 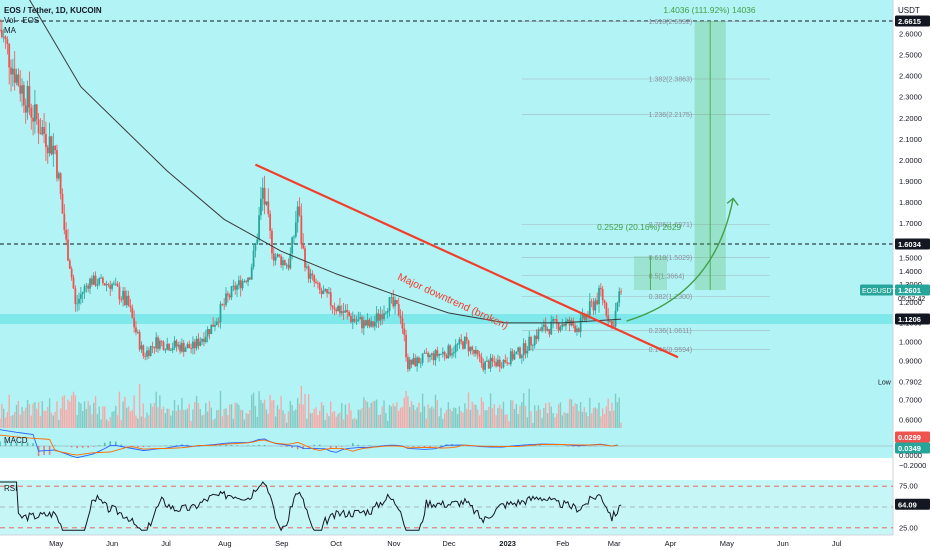 What do you see at coordinates (909, 290) in the screenshot?
I see `last-price-tag: 1.2601` at bounding box center [909, 290].